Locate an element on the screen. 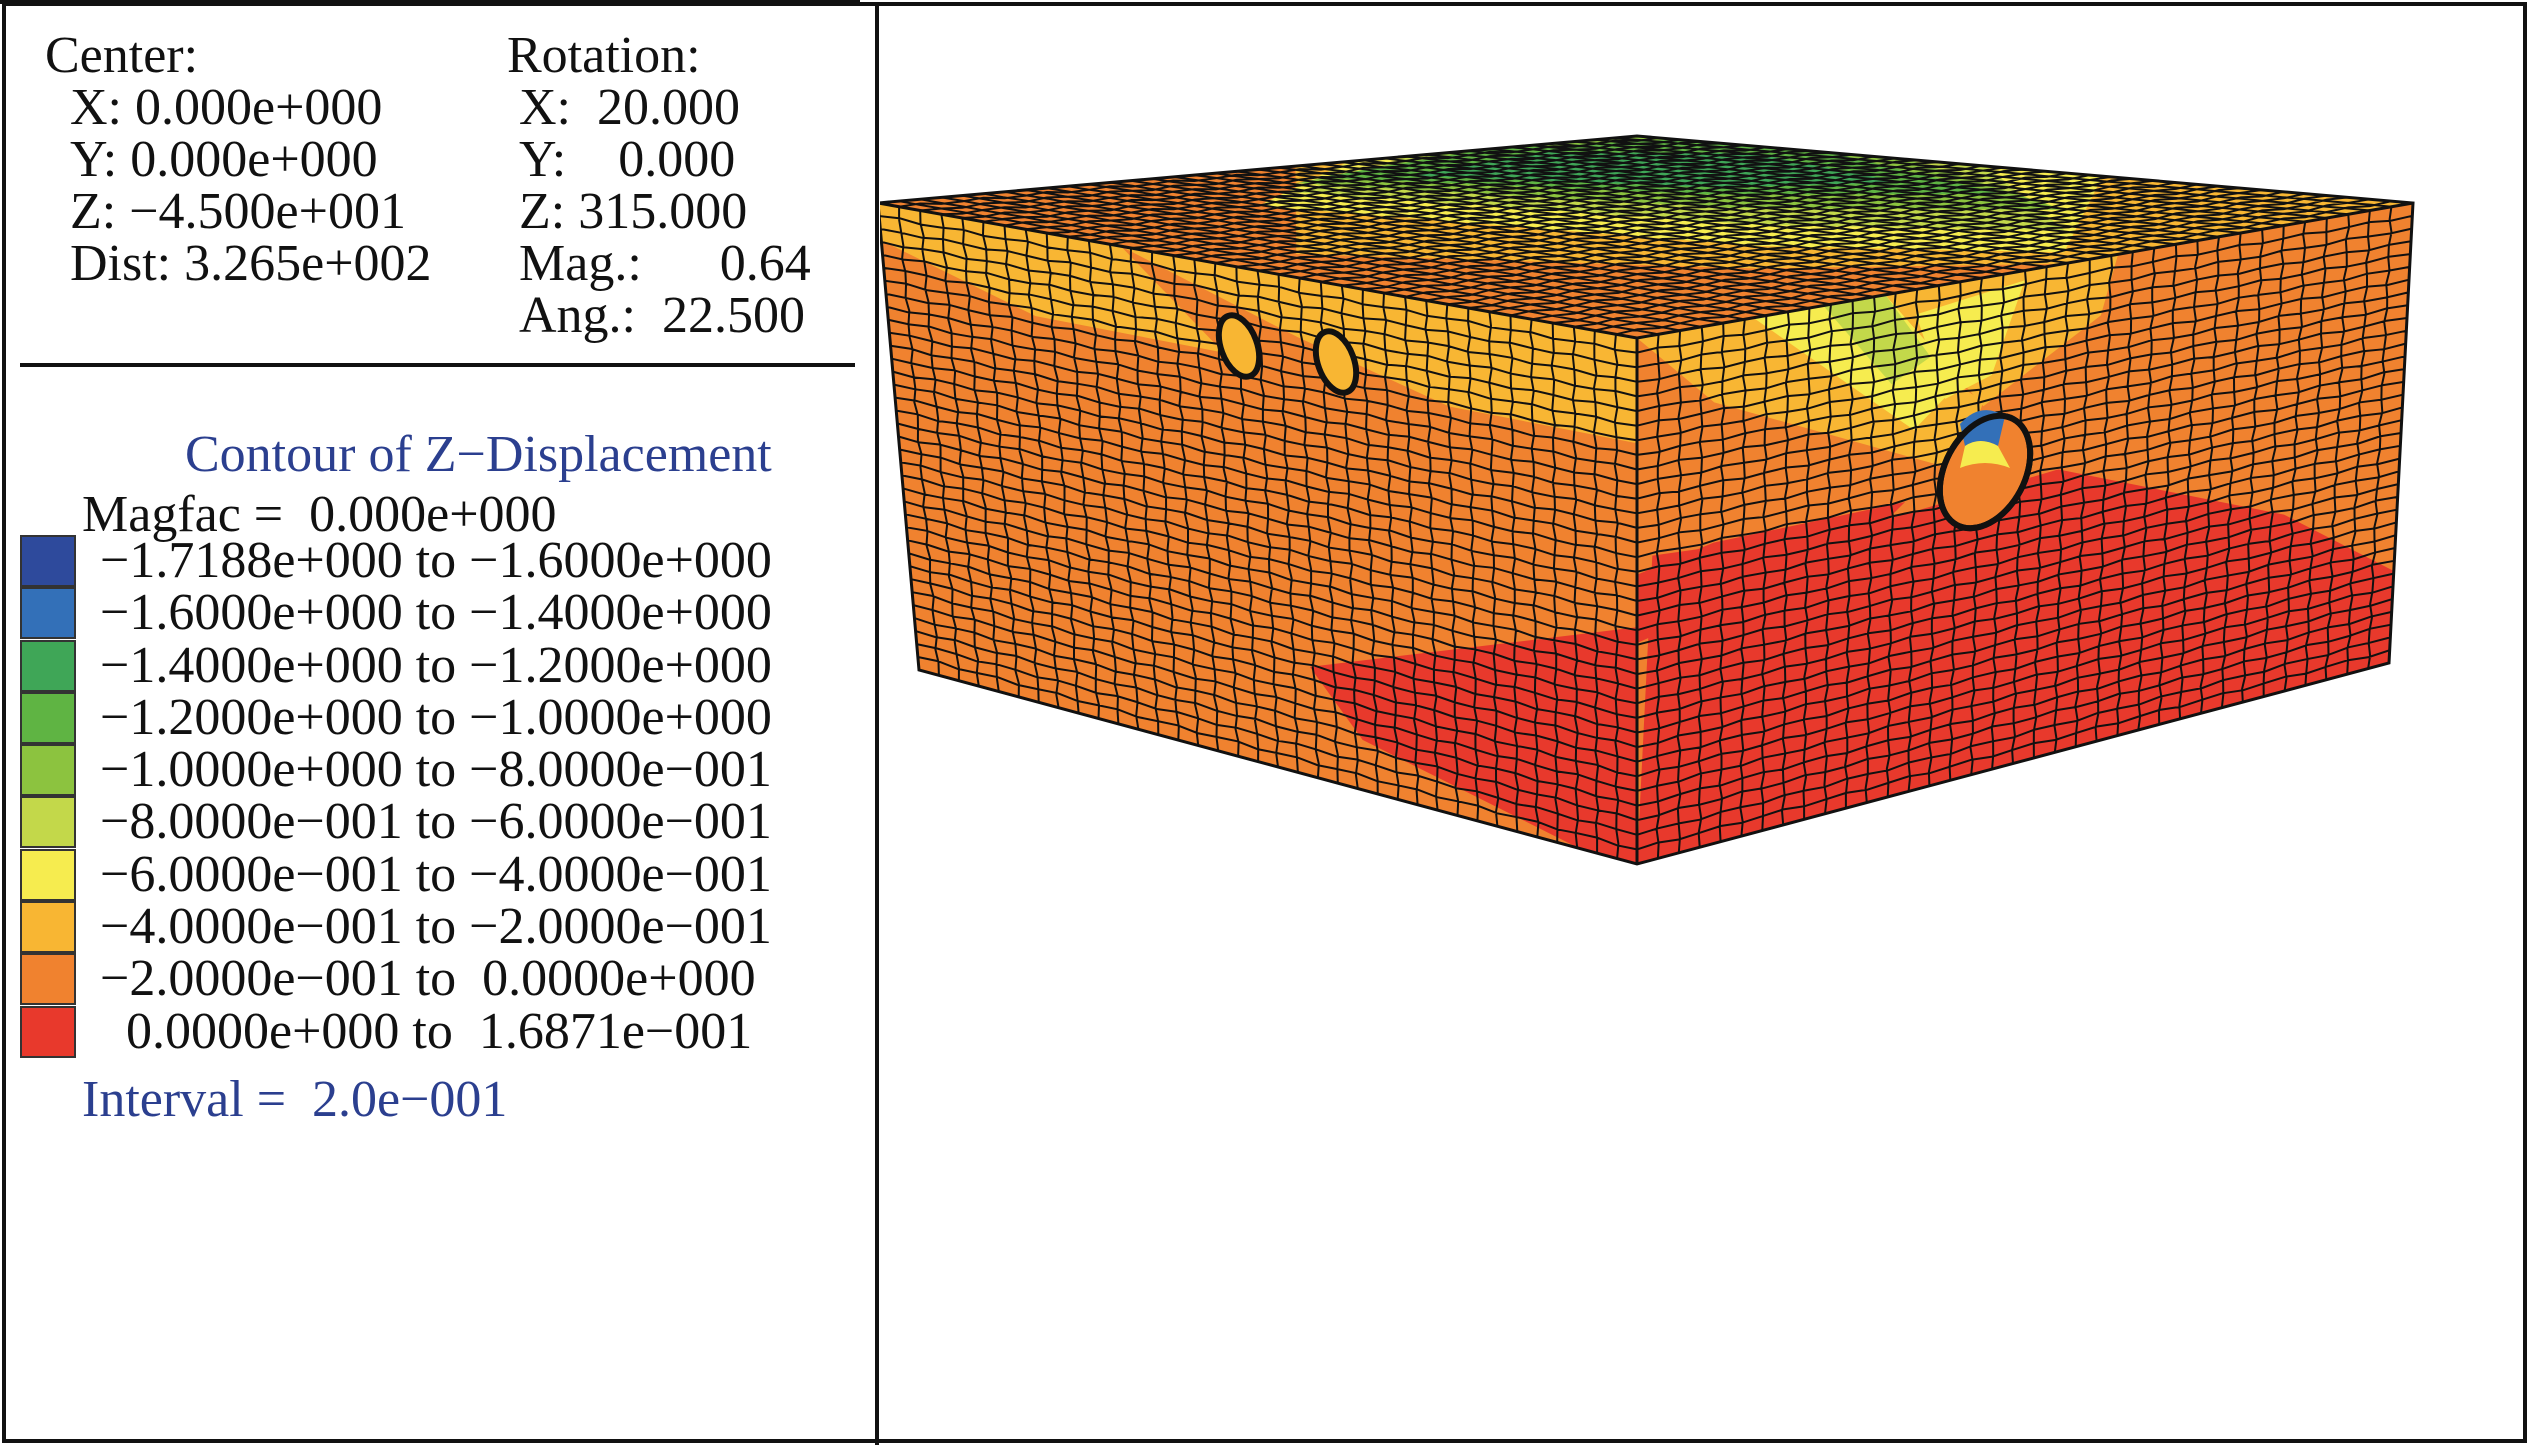  legend-range-label: −4.0000e−001 to −2.0000e−001 is located at coordinates (436, 927).